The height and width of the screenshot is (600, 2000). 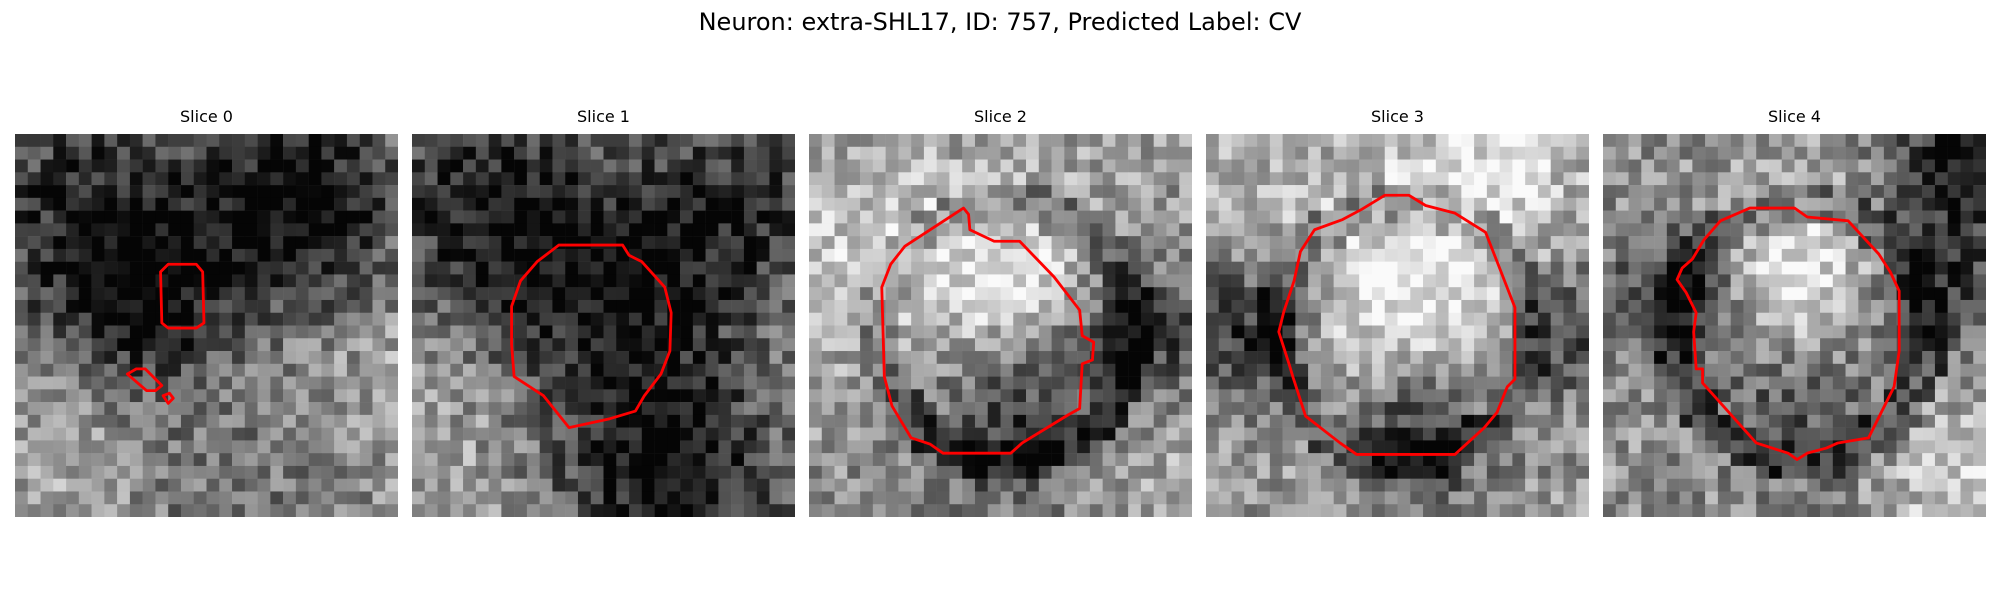 I want to click on slice-panel-0: Slice 0, so click(x=206, y=312).